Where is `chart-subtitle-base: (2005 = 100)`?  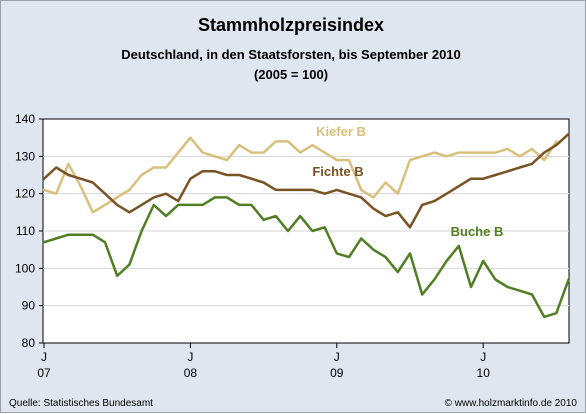 chart-subtitle-base: (2005 = 100) is located at coordinates (291, 74).